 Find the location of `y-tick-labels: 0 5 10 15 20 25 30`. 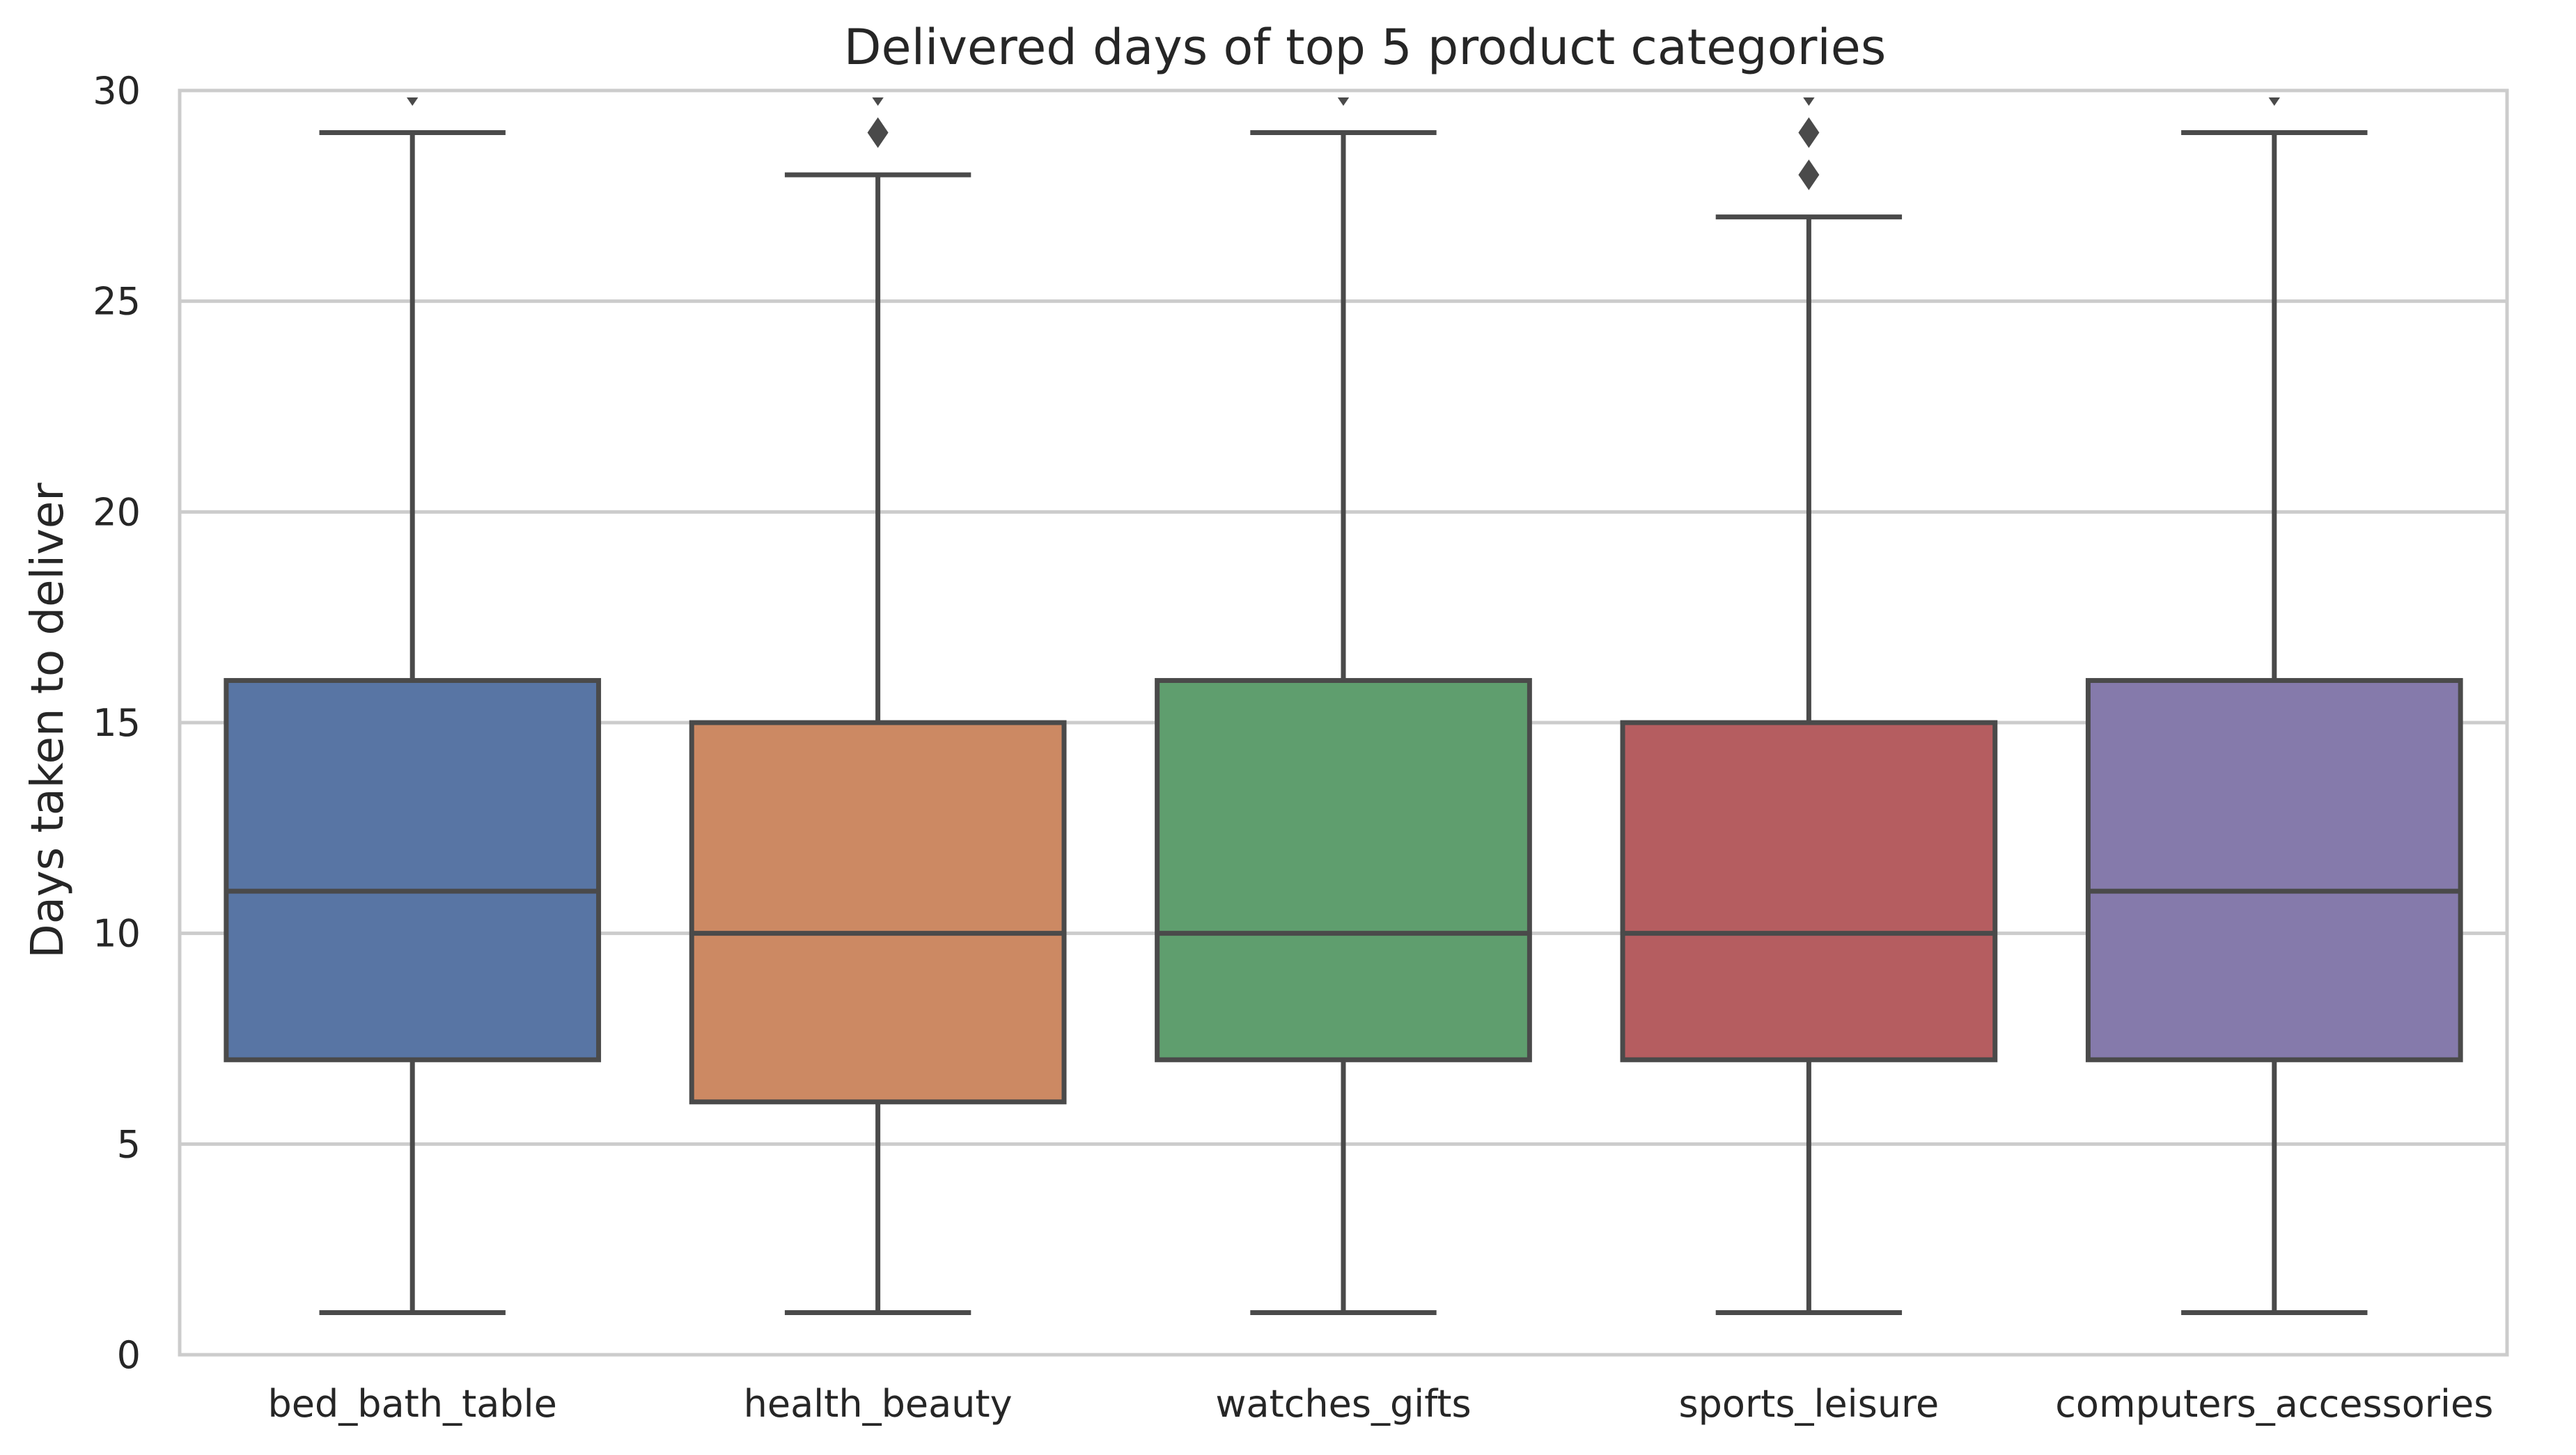

y-tick-labels: 0 5 10 15 20 25 30 is located at coordinates (117, 723).